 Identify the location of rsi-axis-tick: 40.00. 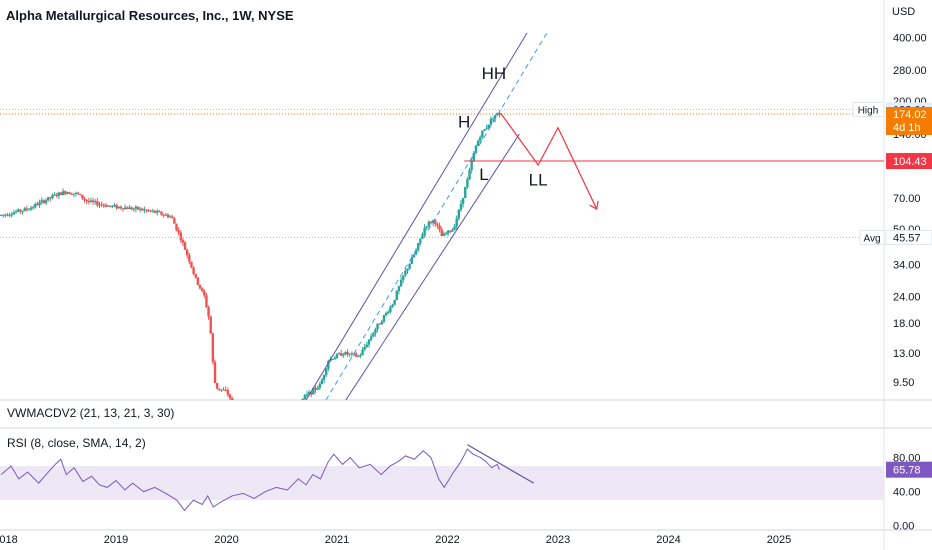
(907, 493).